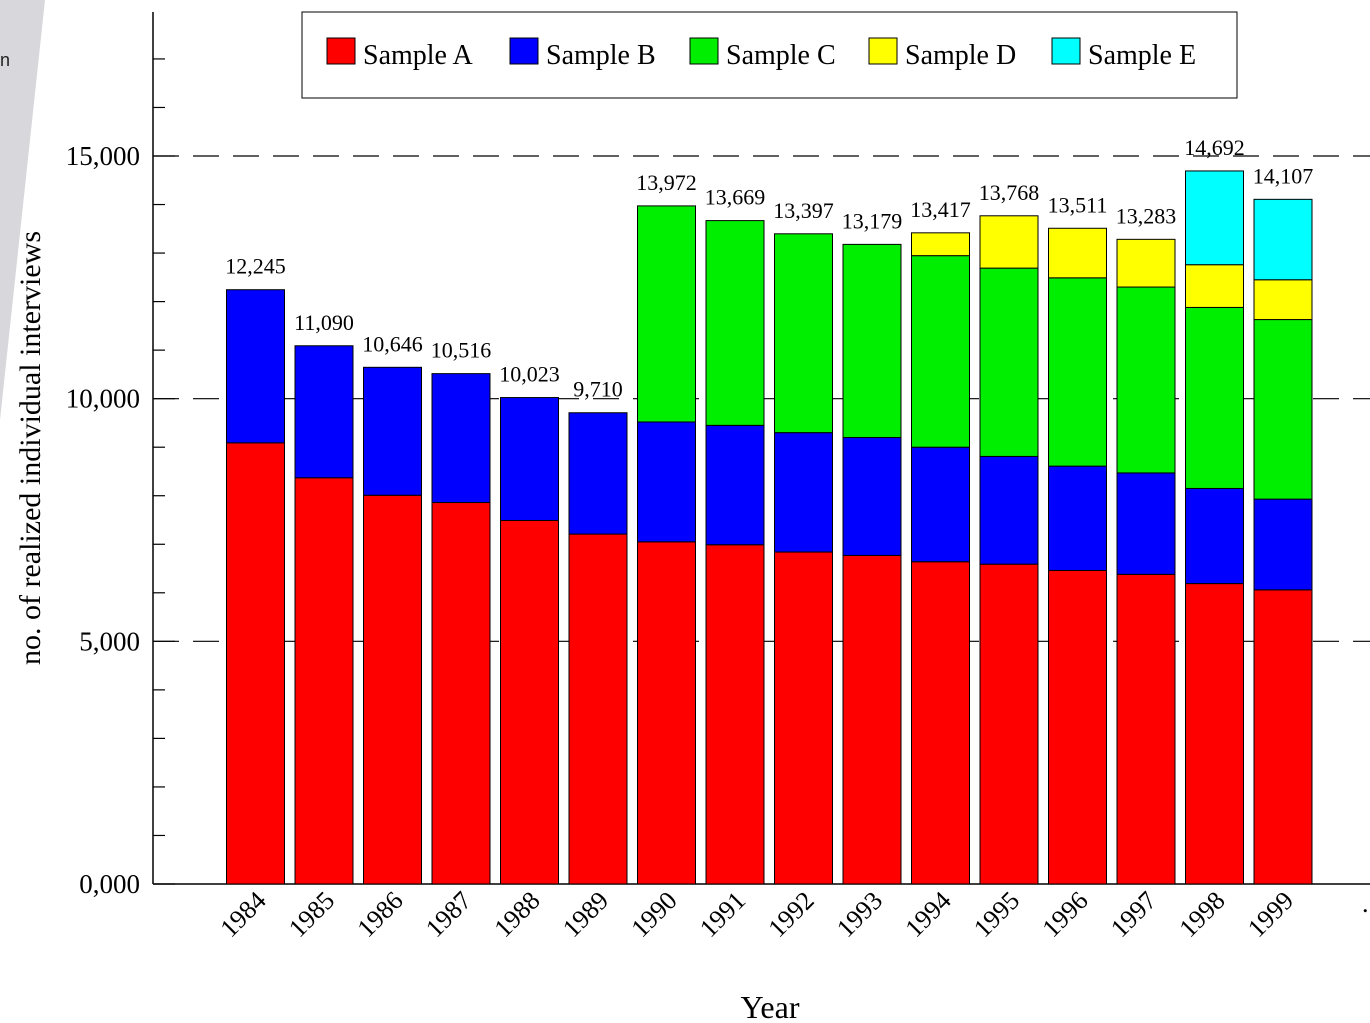 This screenshot has height=1023, width=1370. What do you see at coordinates (255, 266) in the screenshot?
I see `total-label-1984: 12,245` at bounding box center [255, 266].